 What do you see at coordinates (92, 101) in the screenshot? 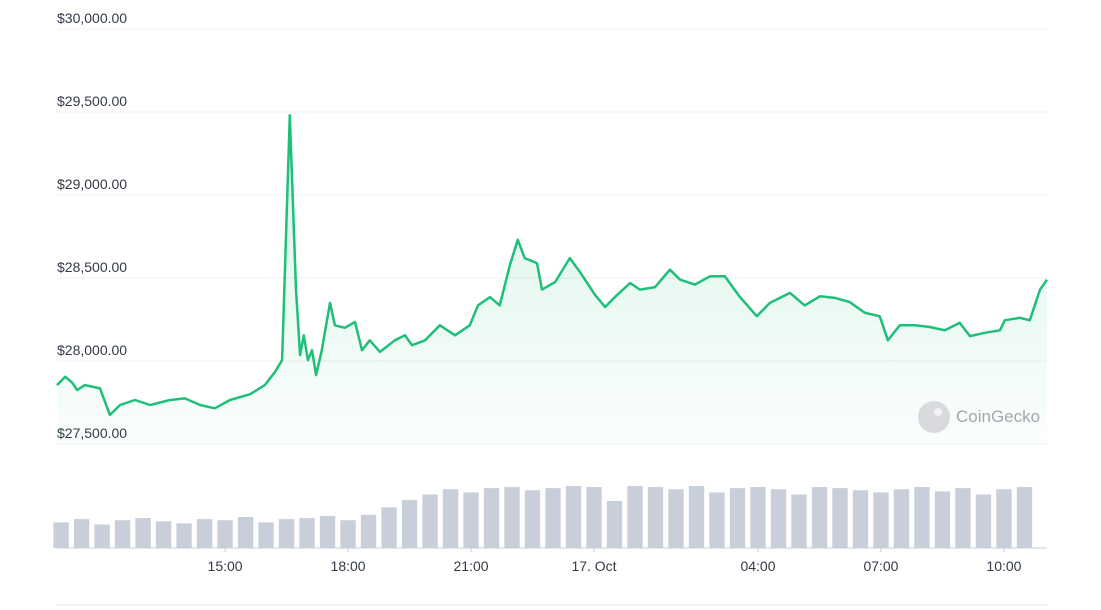
I see `y-tick-label: $29,500.00` at bounding box center [92, 101].